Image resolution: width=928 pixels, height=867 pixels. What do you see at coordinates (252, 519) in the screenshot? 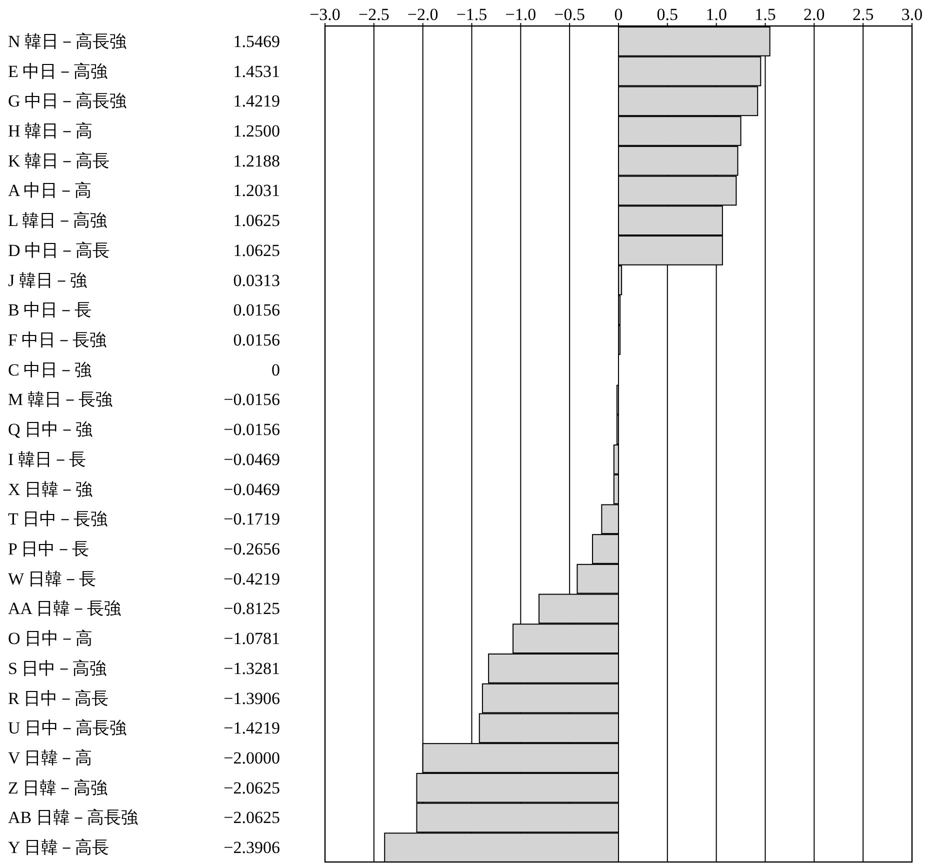
I see `data-label: −0.1719` at bounding box center [252, 519].